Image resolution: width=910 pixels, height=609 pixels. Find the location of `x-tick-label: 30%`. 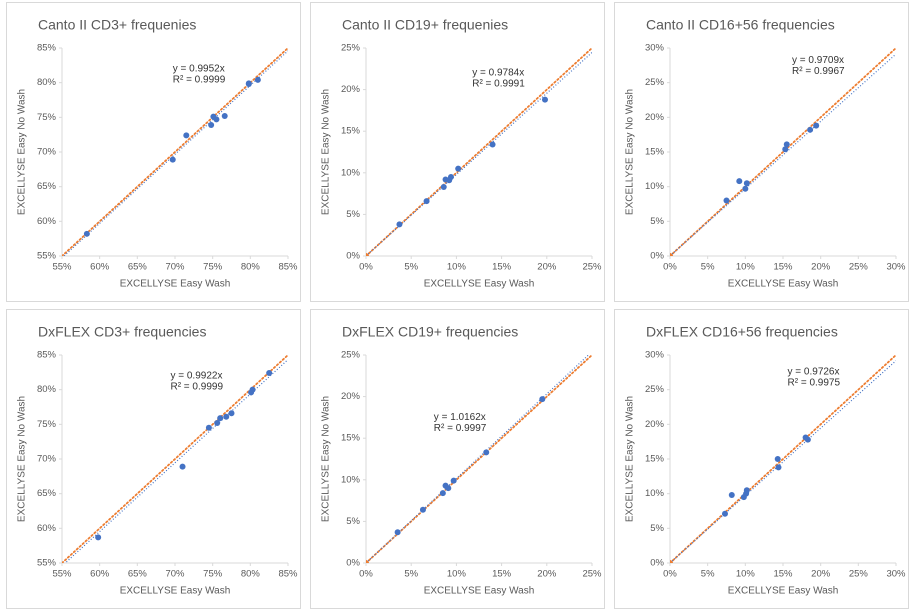

x-tick-label: 30% is located at coordinates (896, 574).